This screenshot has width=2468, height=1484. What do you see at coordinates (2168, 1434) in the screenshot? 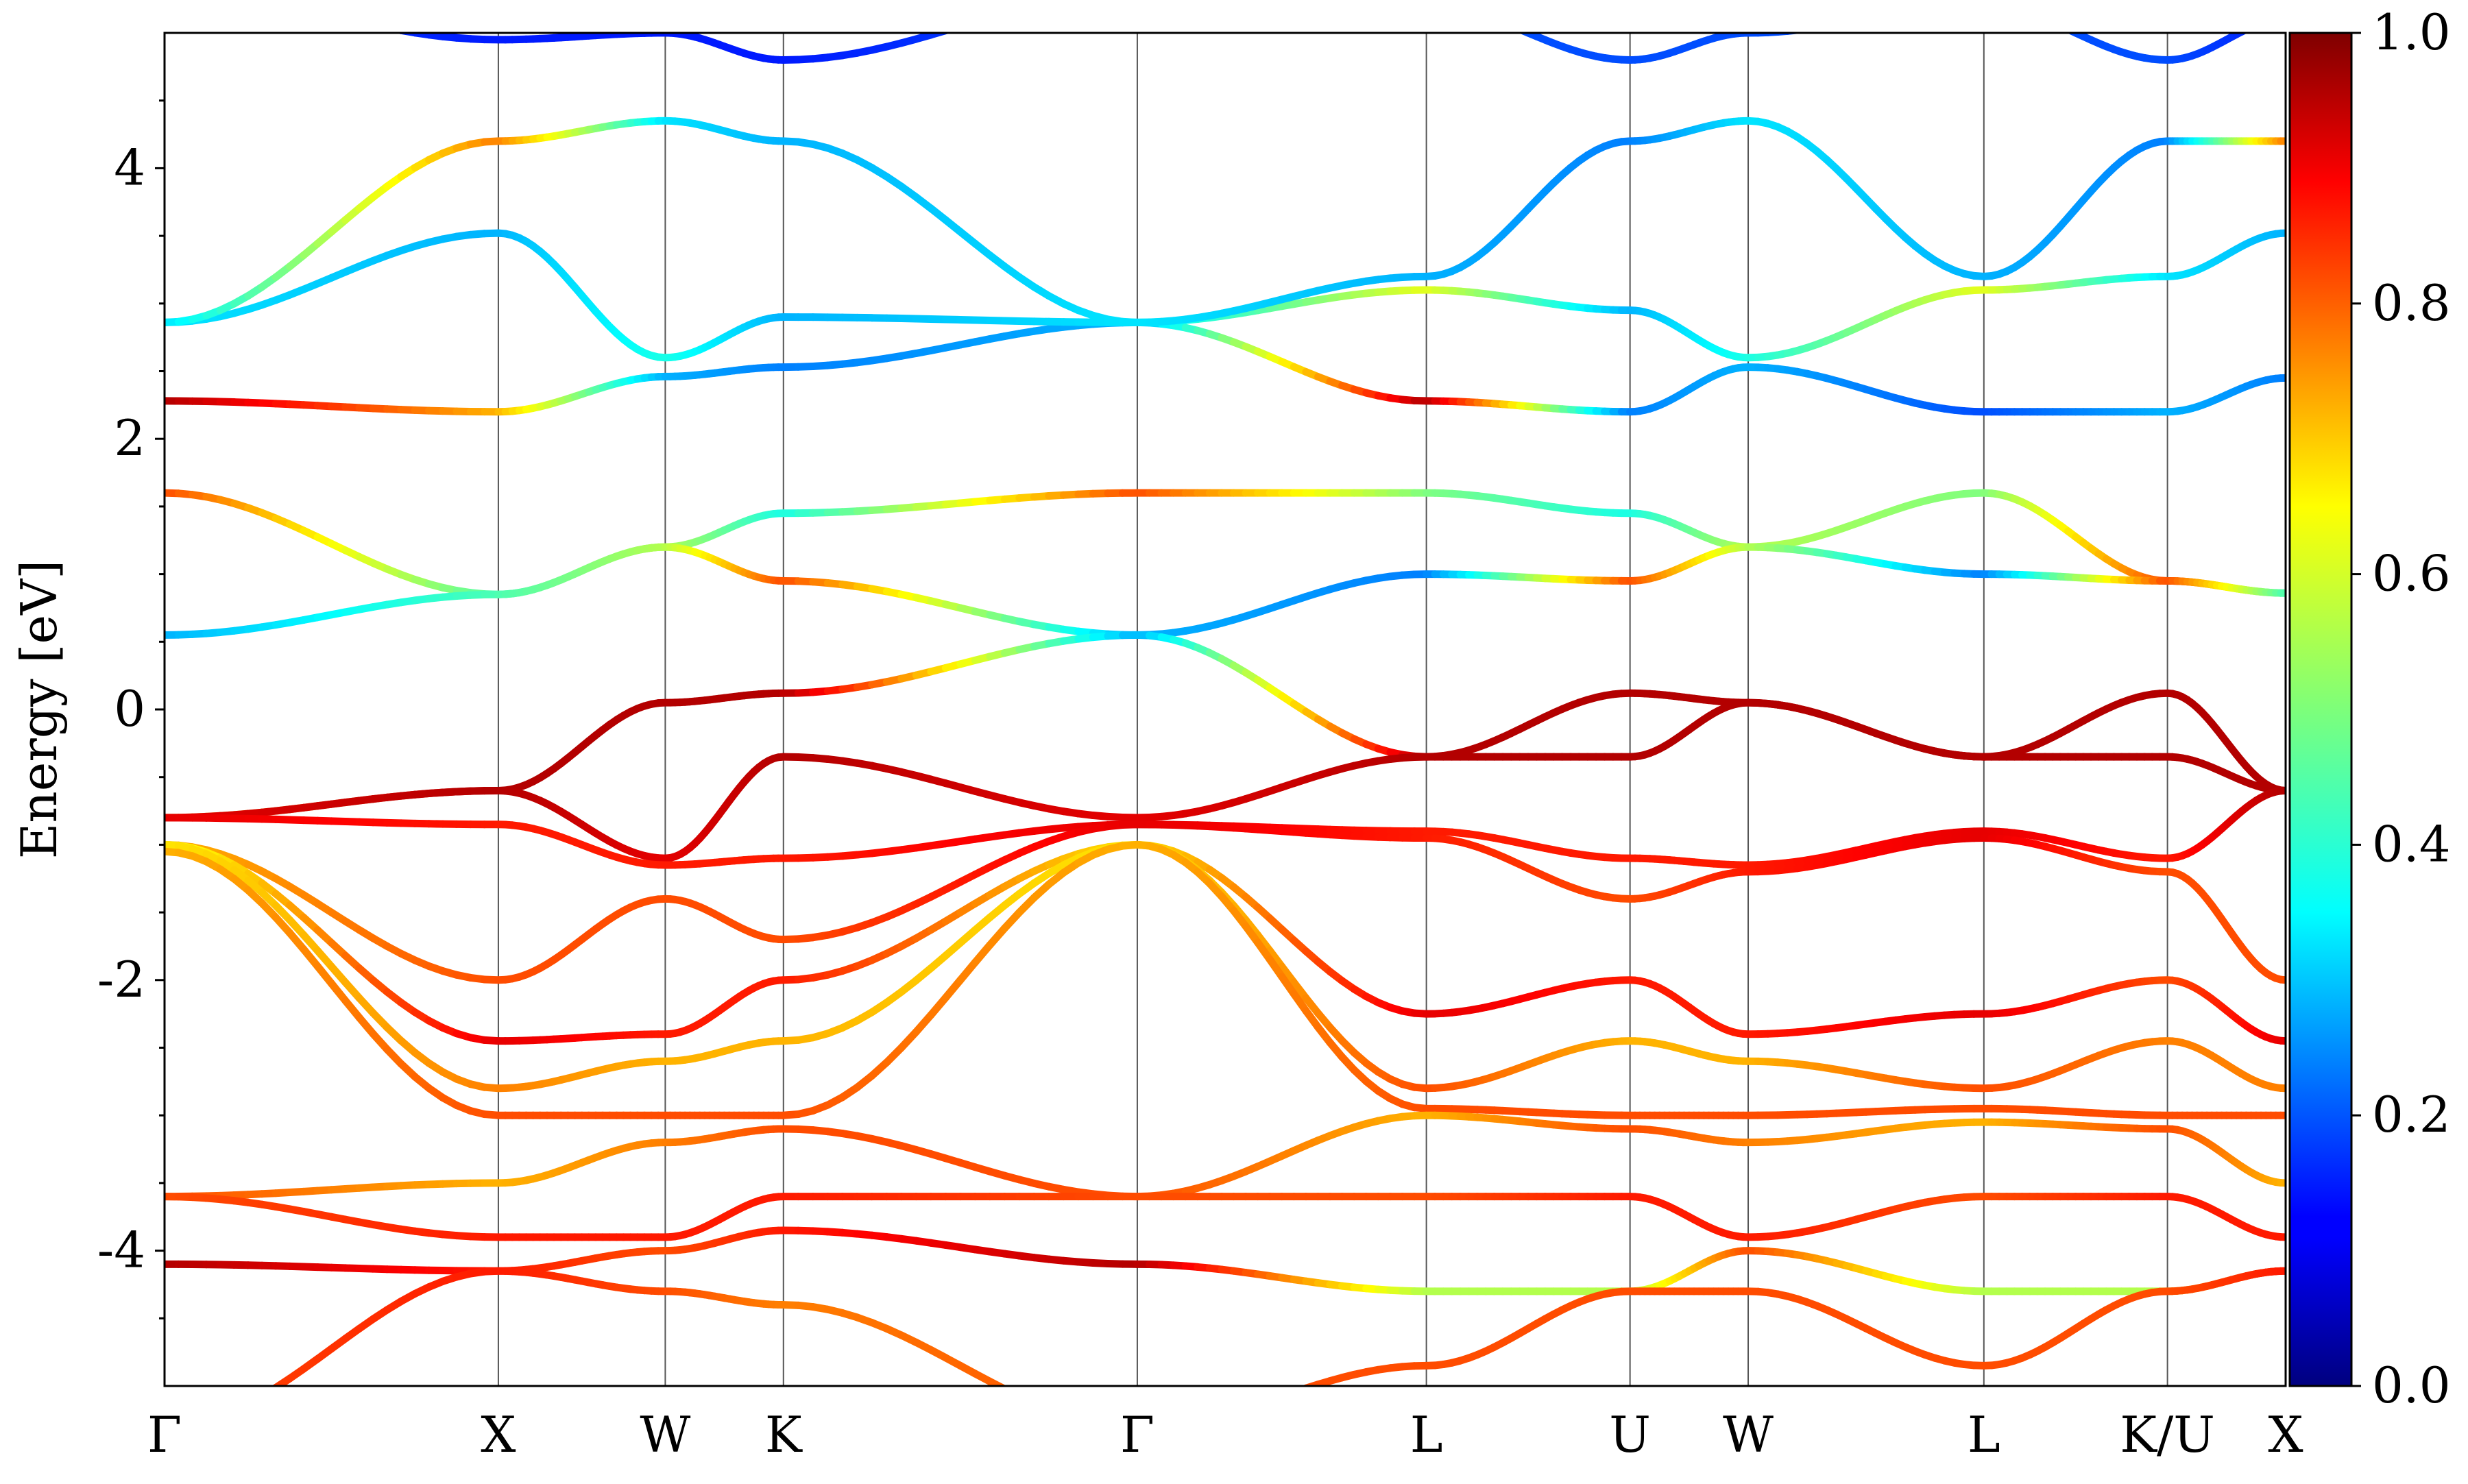
I see `x-tick-label: K/U` at bounding box center [2168, 1434].